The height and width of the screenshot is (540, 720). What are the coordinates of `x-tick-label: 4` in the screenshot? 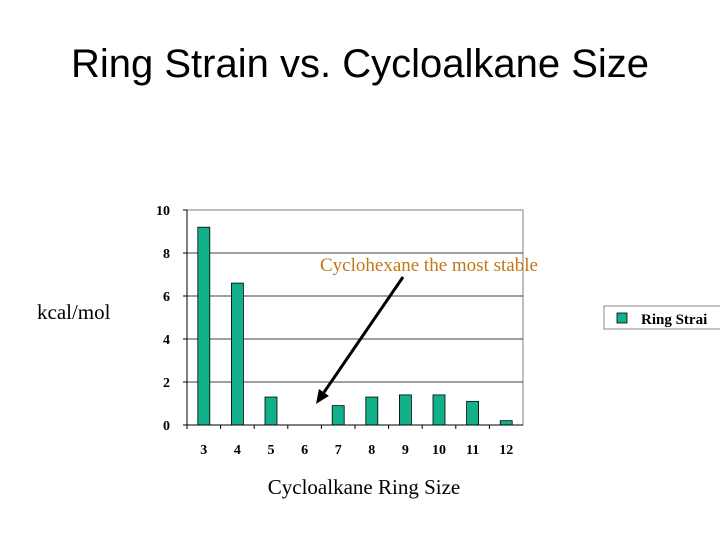 It's located at (237, 450).